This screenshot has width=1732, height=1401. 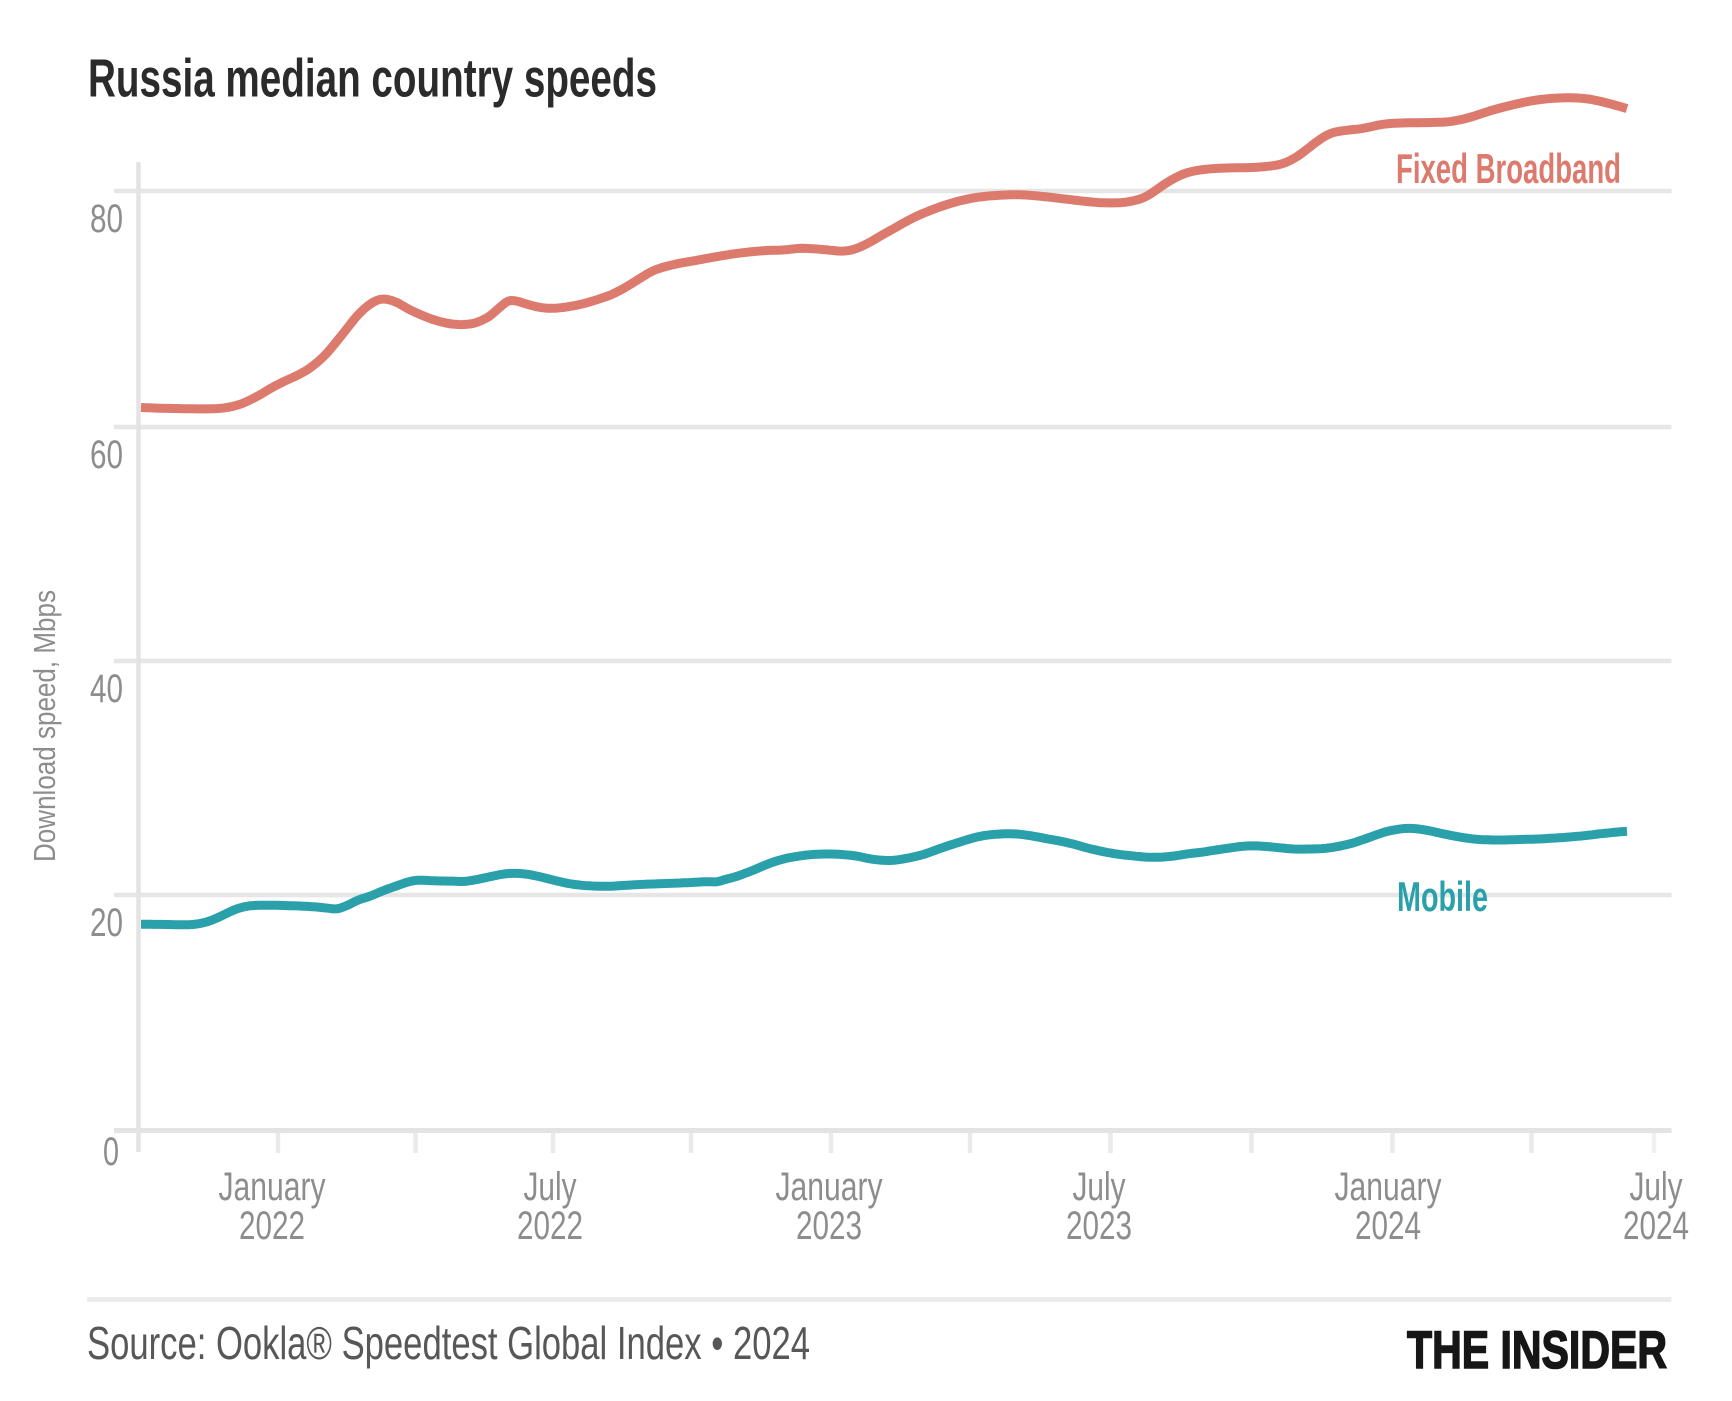 I want to click on svg-text: 20, so click(x=106, y=923).